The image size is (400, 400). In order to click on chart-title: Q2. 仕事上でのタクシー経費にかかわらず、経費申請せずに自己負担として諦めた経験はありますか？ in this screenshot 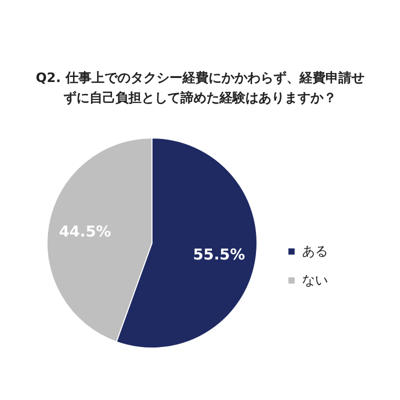, I will do `click(200, 88)`.